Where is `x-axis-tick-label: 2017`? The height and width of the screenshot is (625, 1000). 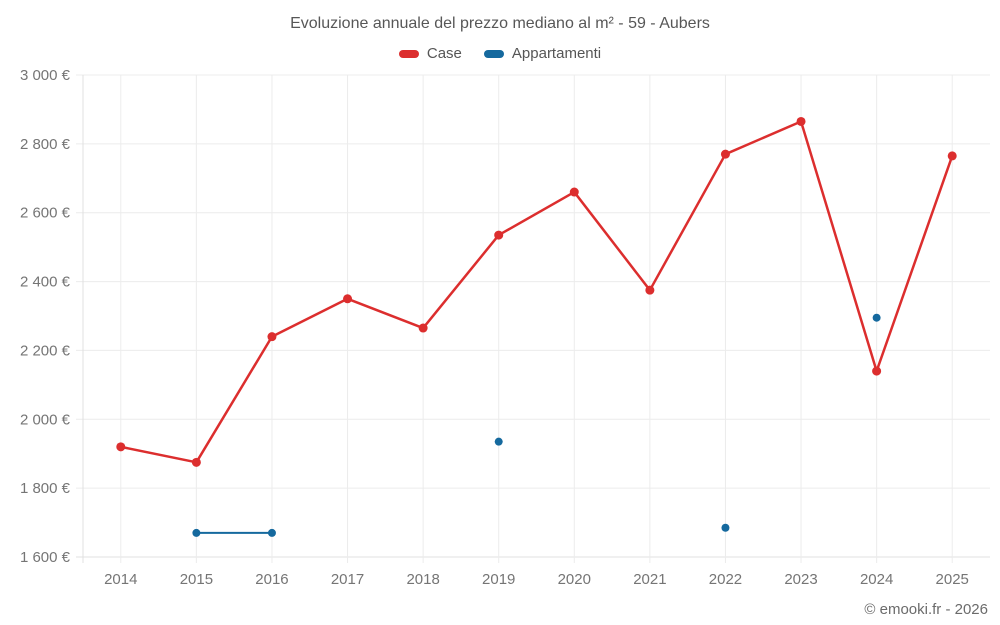
x-axis-tick-label: 2017 is located at coordinates (347, 579).